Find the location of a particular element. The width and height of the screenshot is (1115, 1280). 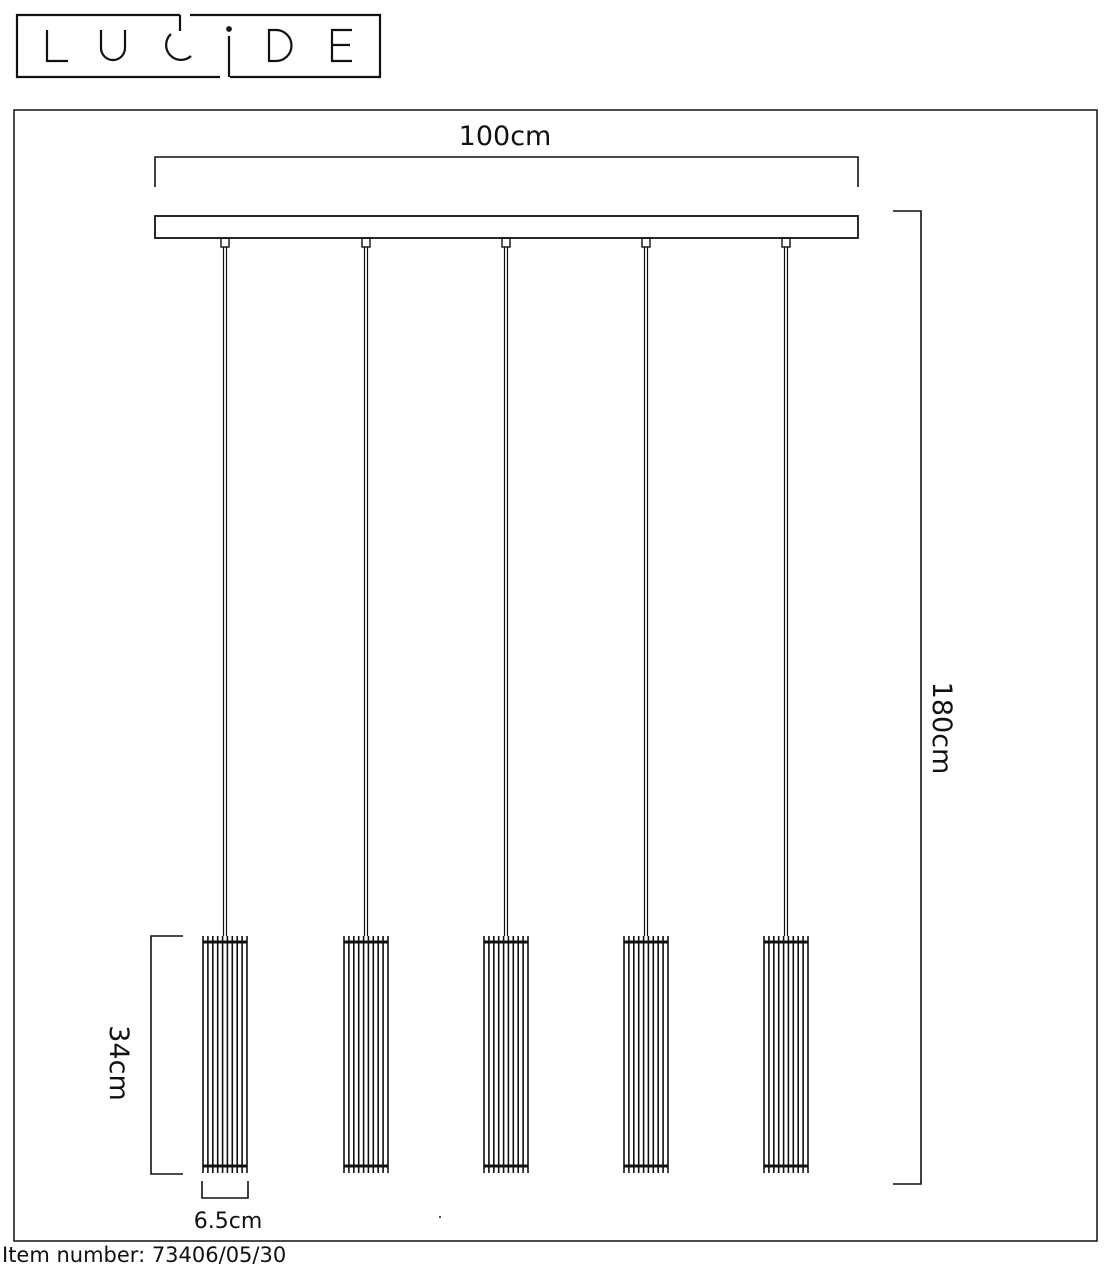

width-label: 100cm is located at coordinates (505, 136).